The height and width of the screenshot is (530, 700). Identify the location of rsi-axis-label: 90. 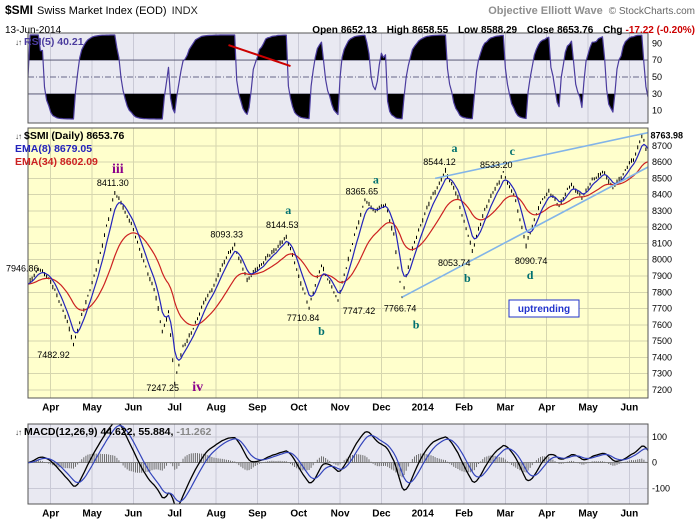
(657, 43).